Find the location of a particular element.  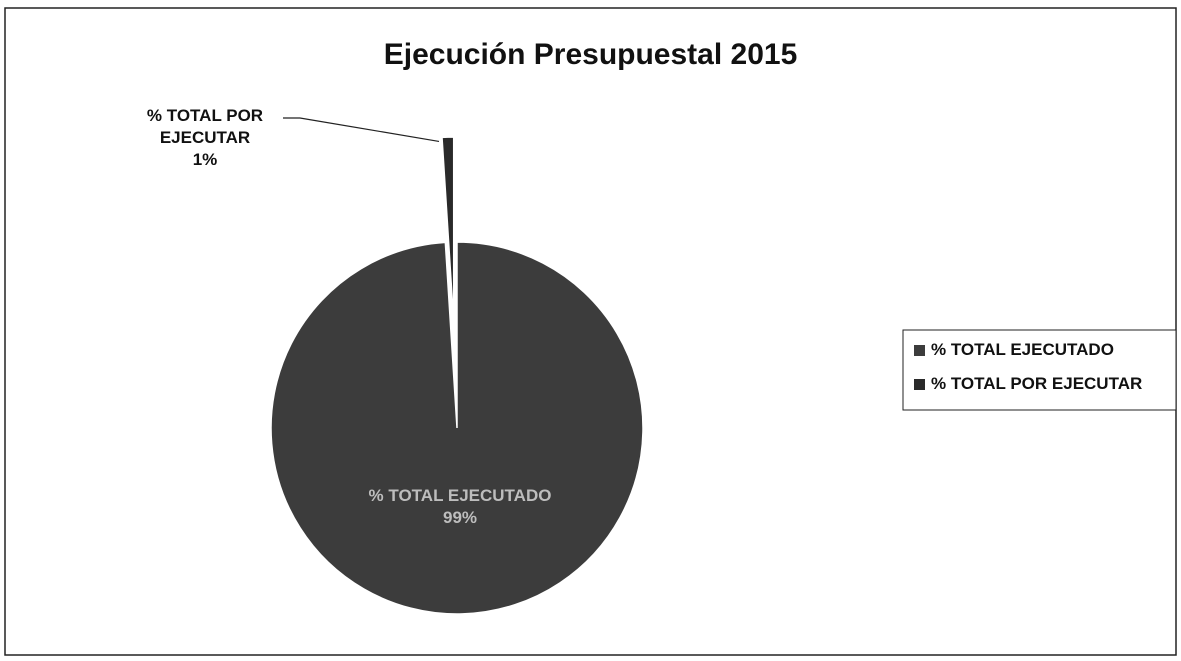

data-label: % TOTAL POR EJECUTAR 1% is located at coordinates (205, 138).